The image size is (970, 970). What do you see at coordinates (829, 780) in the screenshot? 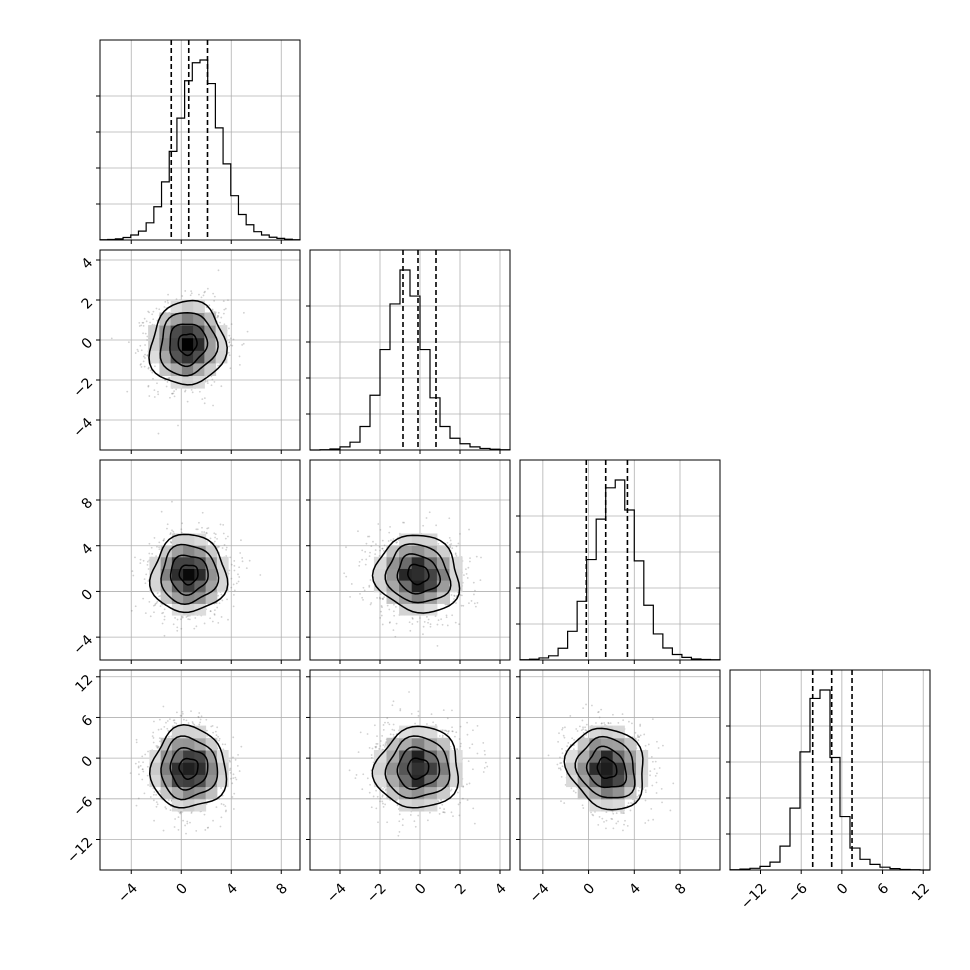
I see `histogram-step` at bounding box center [829, 780].